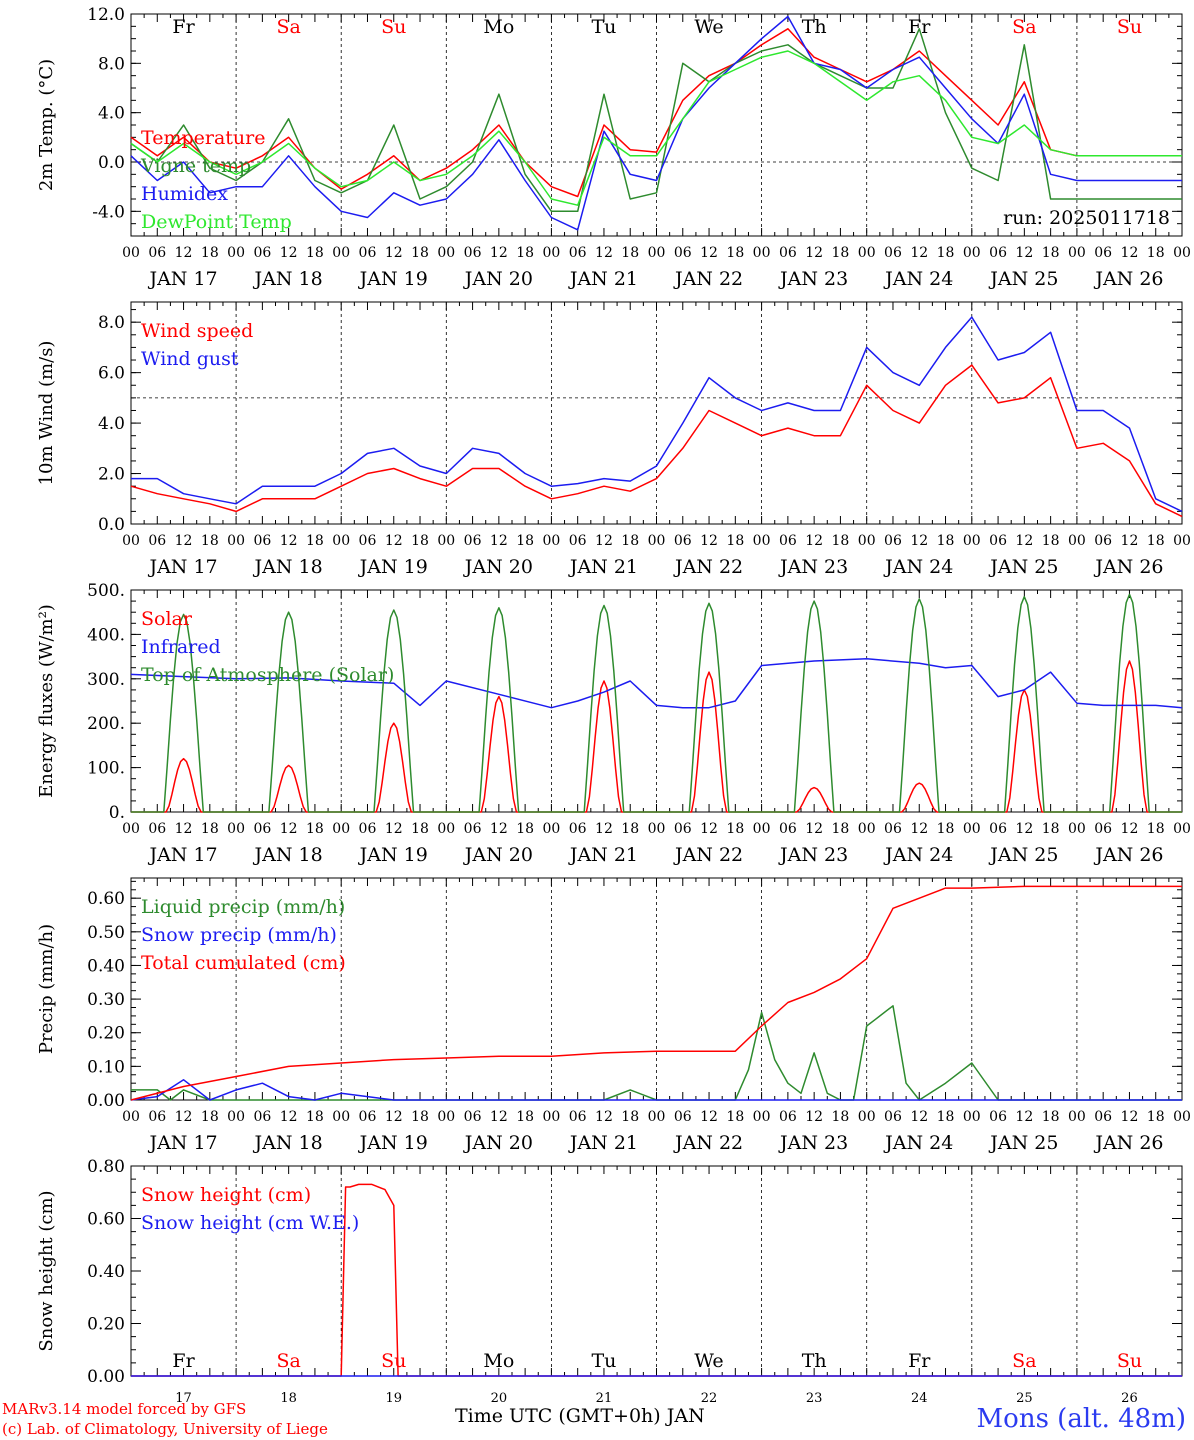 The height and width of the screenshot is (1440, 1194). I want to click on y-tick-label: 0.10, so click(106, 1067).